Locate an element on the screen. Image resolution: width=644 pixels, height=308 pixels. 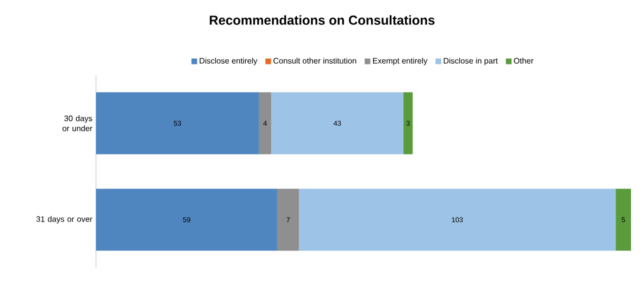
y-tick-label: 30 days or under is located at coordinates (77, 123).